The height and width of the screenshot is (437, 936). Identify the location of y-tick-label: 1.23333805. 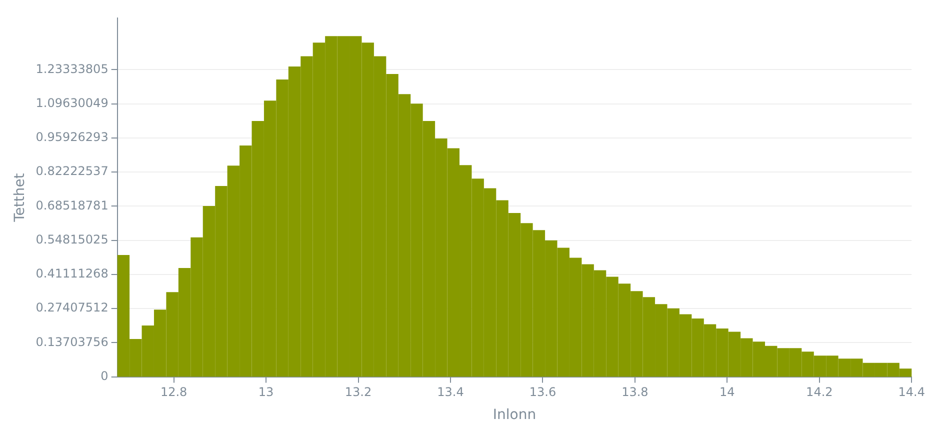
(72, 69).